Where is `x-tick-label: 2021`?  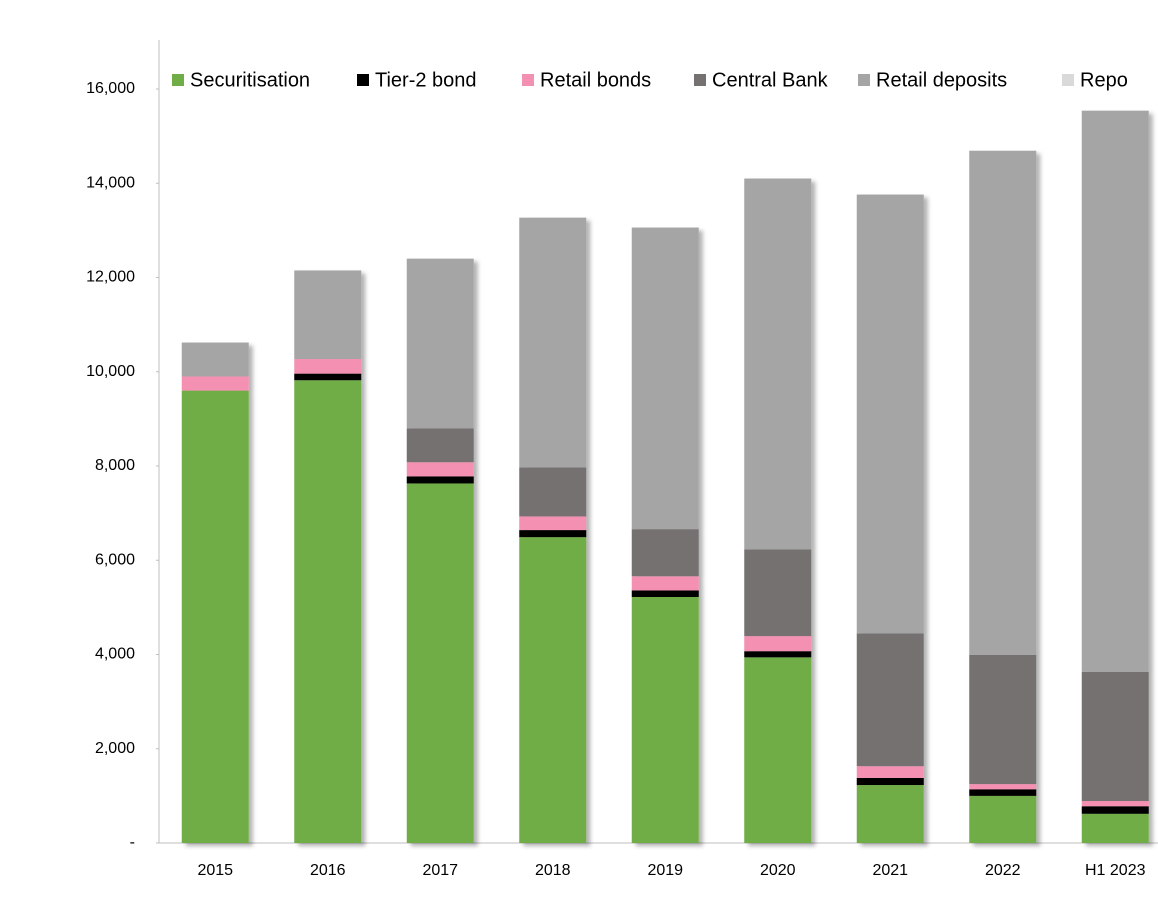 x-tick-label: 2021 is located at coordinates (890, 870).